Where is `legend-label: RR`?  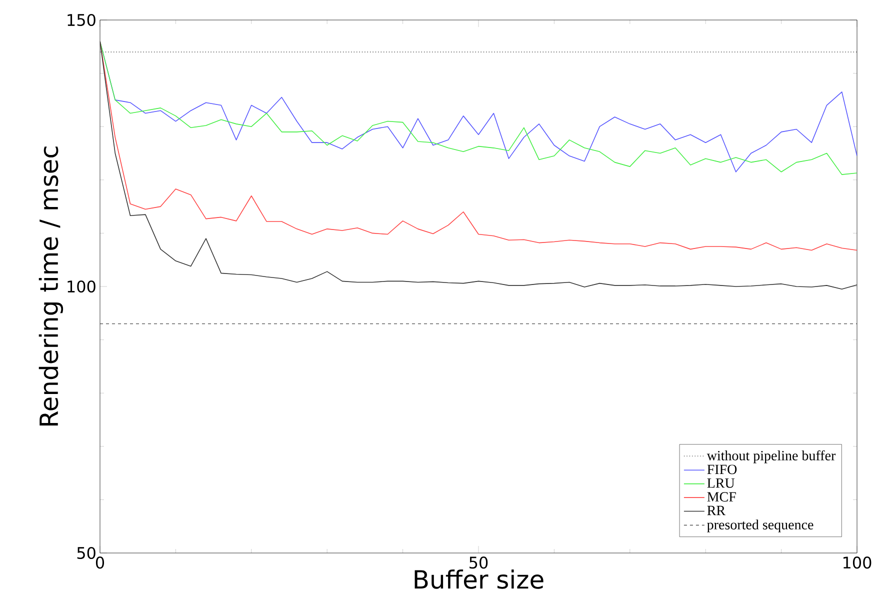 legend-label: RR is located at coordinates (716, 511).